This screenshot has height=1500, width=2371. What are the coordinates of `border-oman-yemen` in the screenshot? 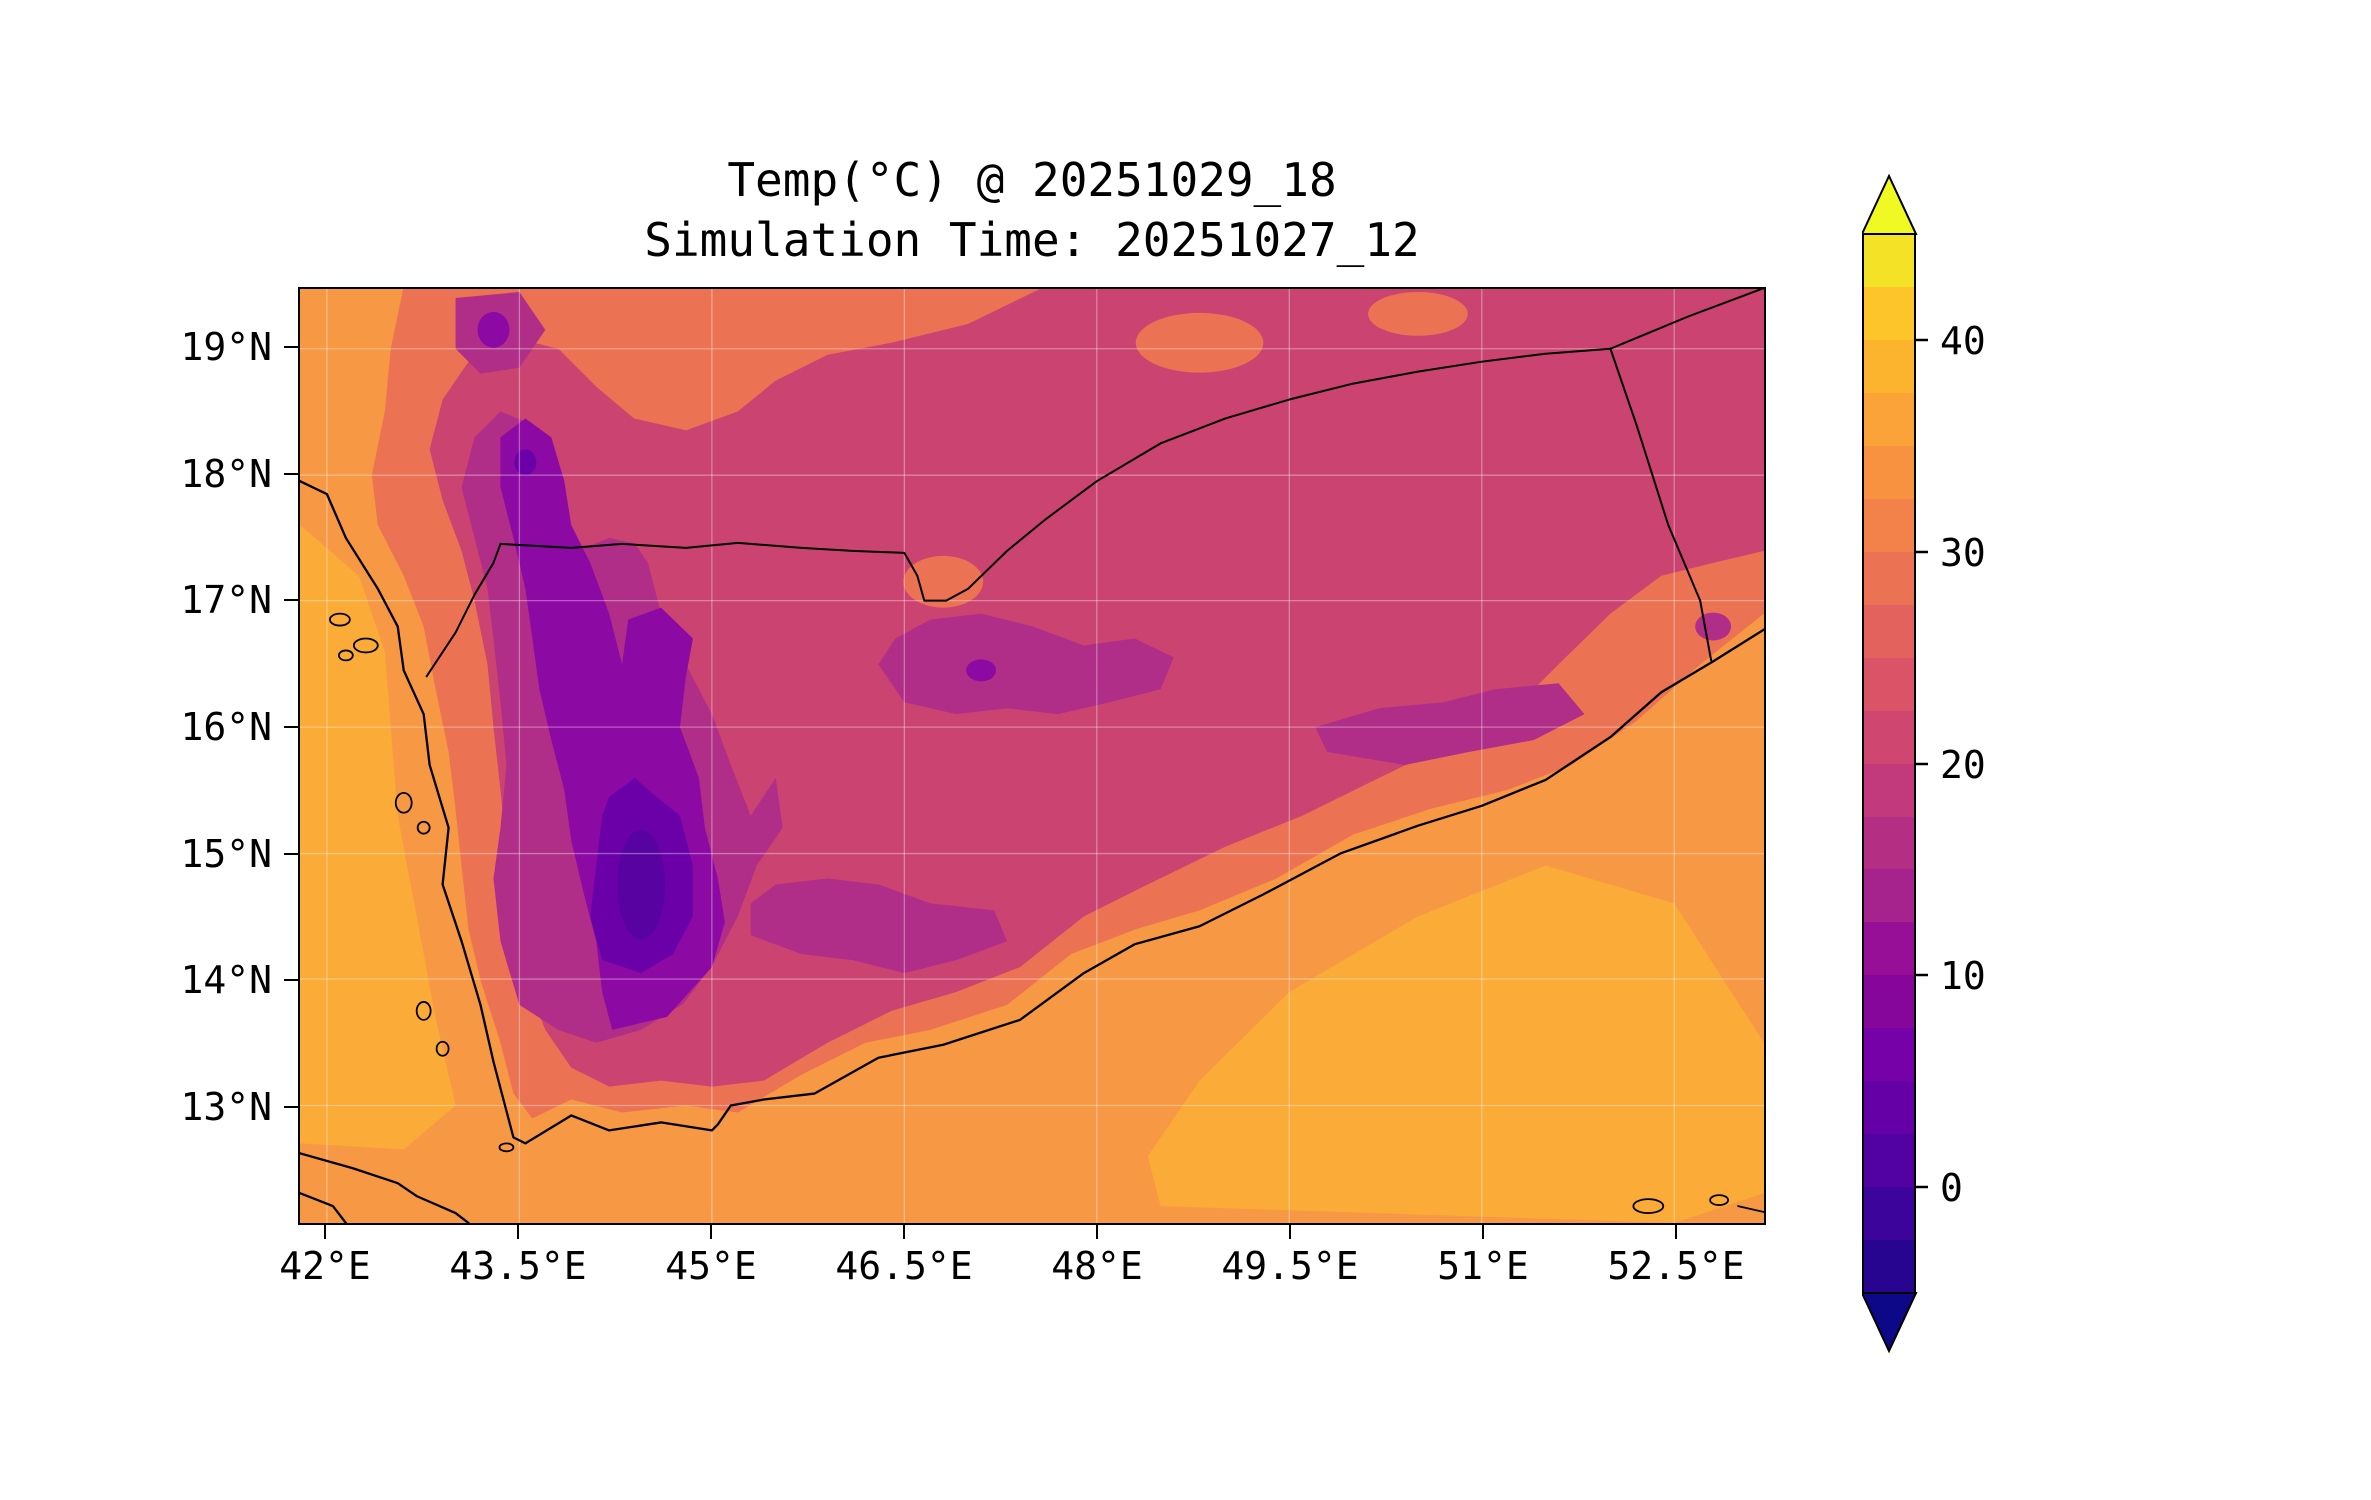 It's located at (1661, 504).